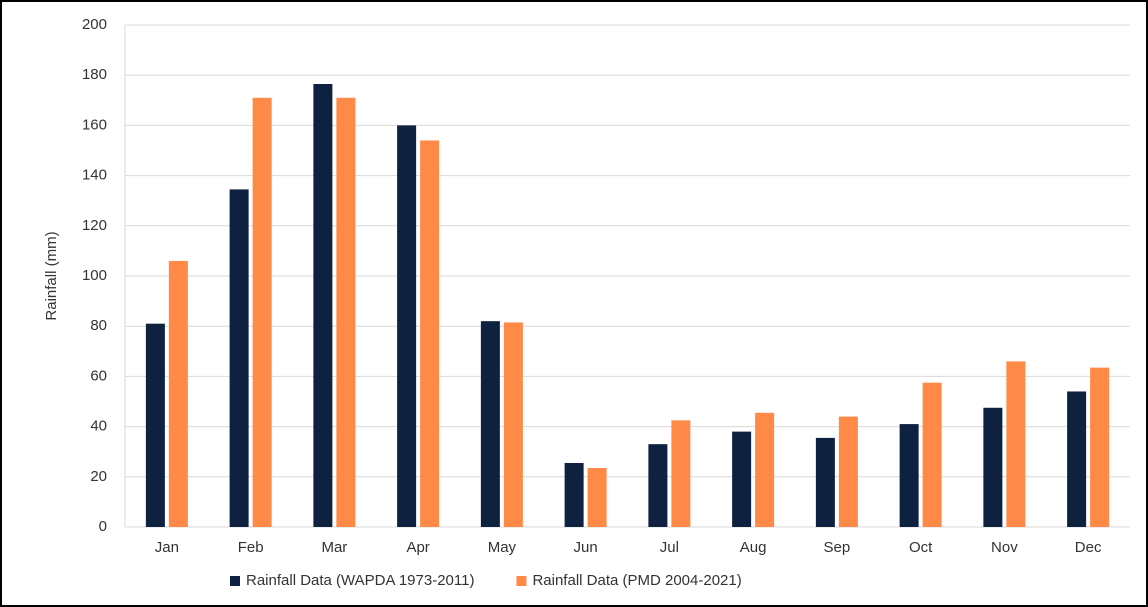 The image size is (1148, 607). What do you see at coordinates (98, 375) in the screenshot?
I see `y-tick-label: 60` at bounding box center [98, 375].